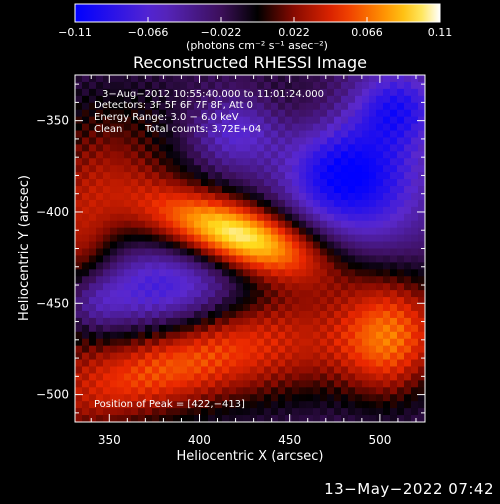  What do you see at coordinates (169, 404) in the screenshot?
I see `peak-position-label: Position of Peak = [422,−413]` at bounding box center [169, 404].